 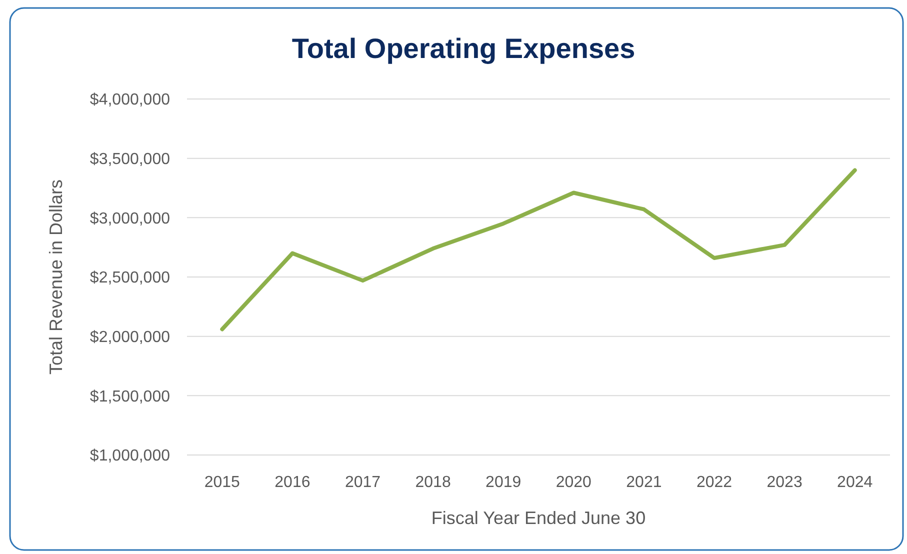 I want to click on x-tick-label: 2018, so click(x=433, y=482).